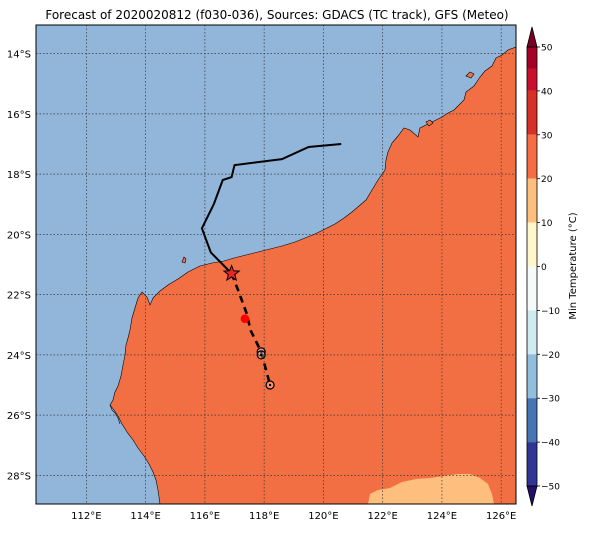  What do you see at coordinates (231, 273) in the screenshot?
I see `current-position-star-icon` at bounding box center [231, 273].